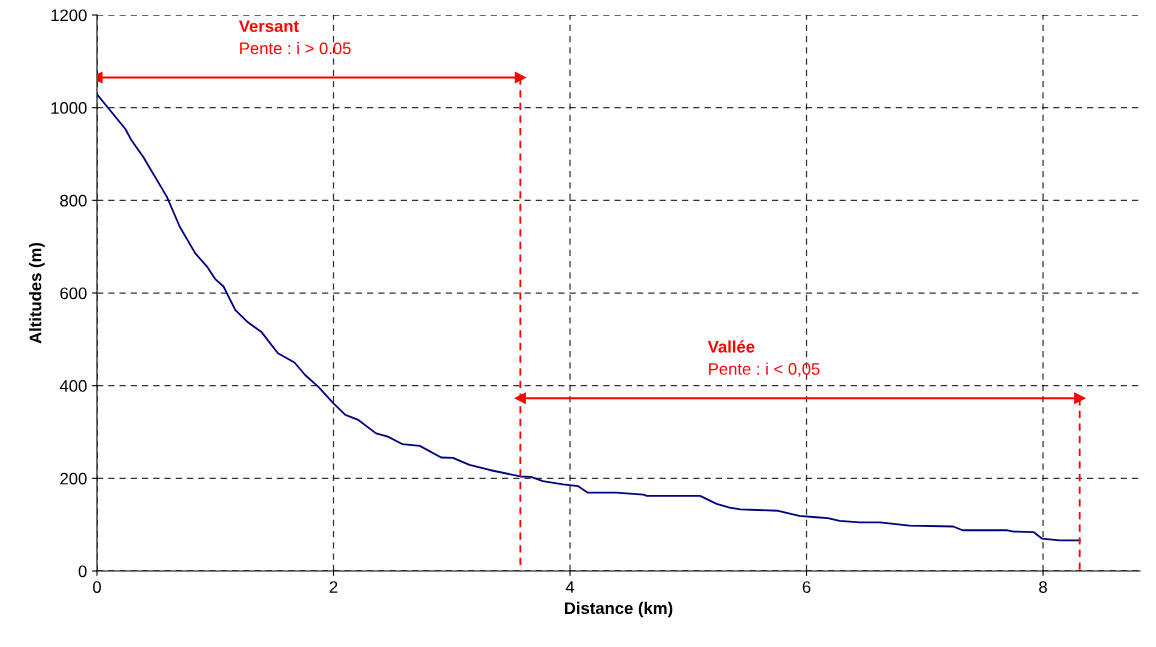 Image resolution: width=1156 pixels, height=647 pixels. Describe the element at coordinates (73, 478) in the screenshot. I see `y-tick-label: 200` at that location.